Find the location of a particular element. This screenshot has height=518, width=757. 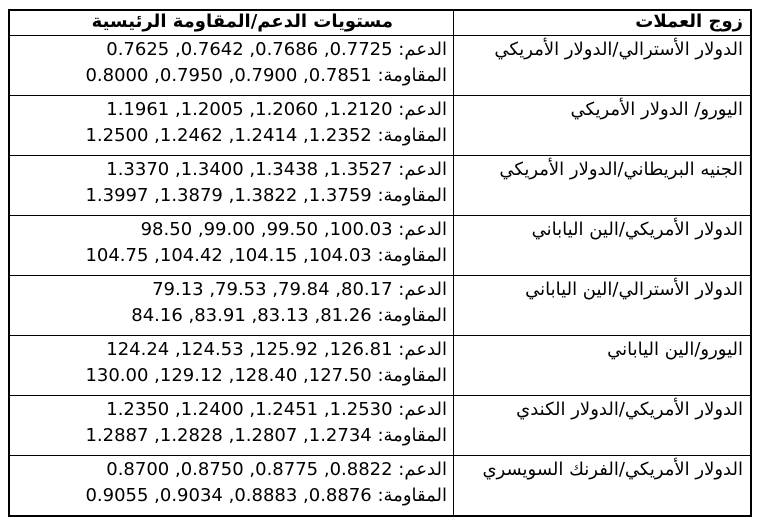

support-levels-line: الدعم: 0.7725, 0.7686, 0.7642, 0.7625 is located at coordinates (276, 49).